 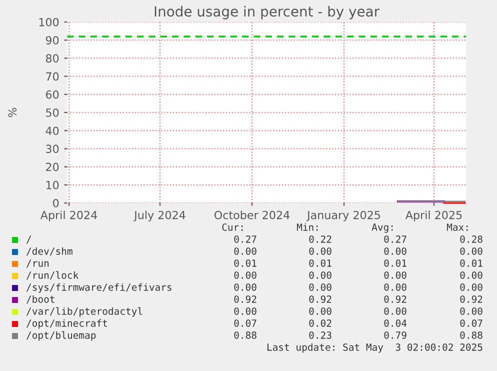 I want to click on x-tick-label: April 2024, so click(x=68, y=216).